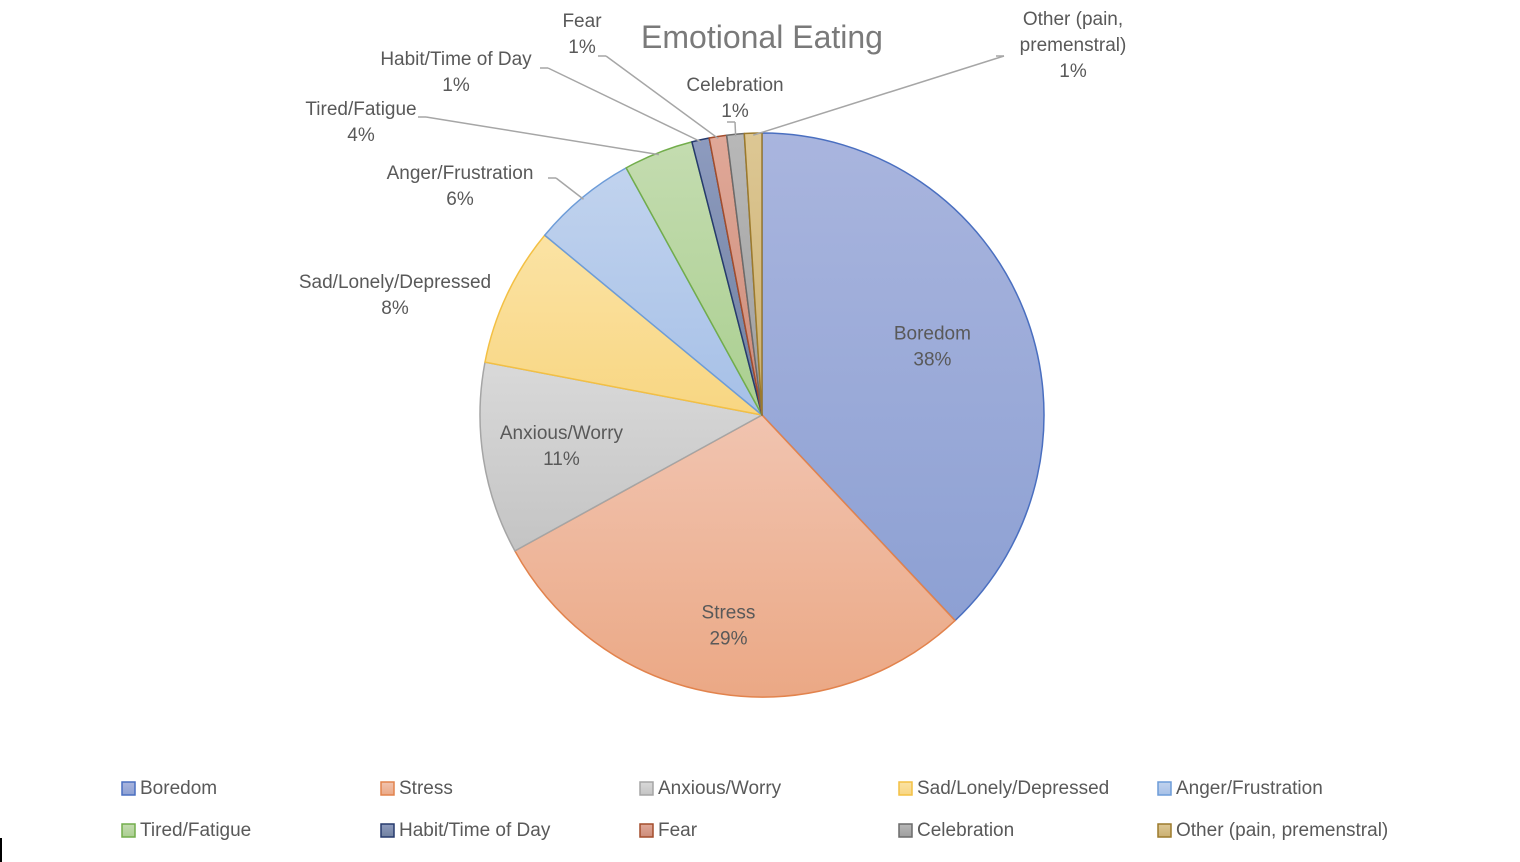  Describe the element at coordinates (932, 347) in the screenshot. I see `slice-label-boredom: Boredom 38%` at that location.